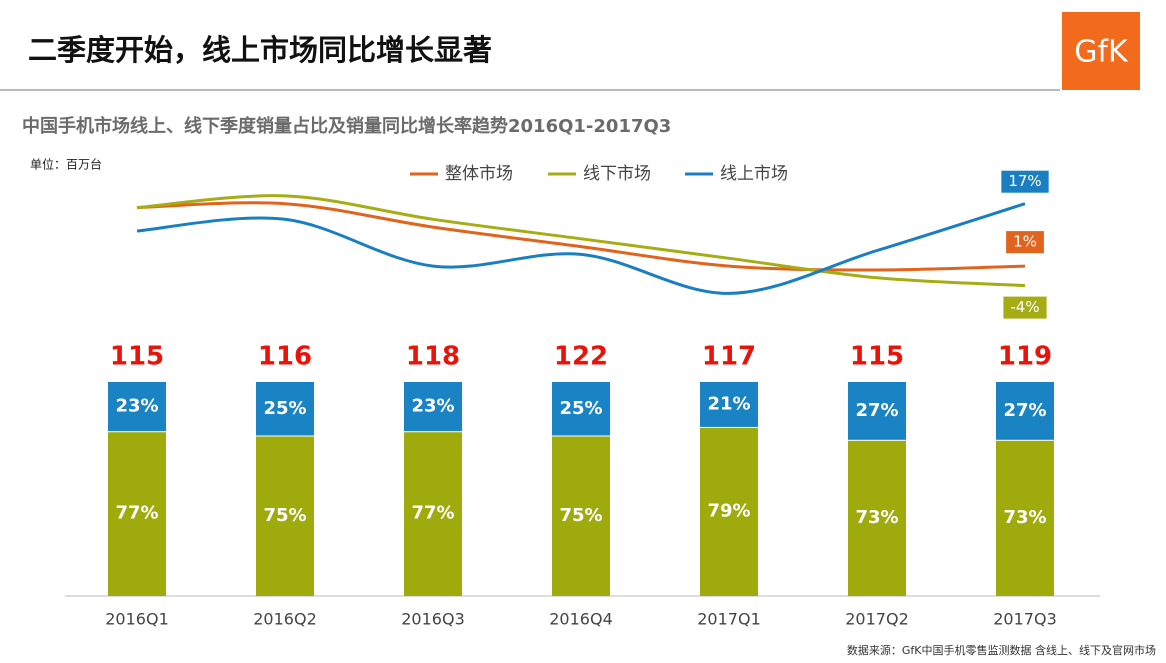  I want to click on source: 数据来源：GfK中国手机零售监测数据 含线上、线下及官网市场, so click(1001, 650).